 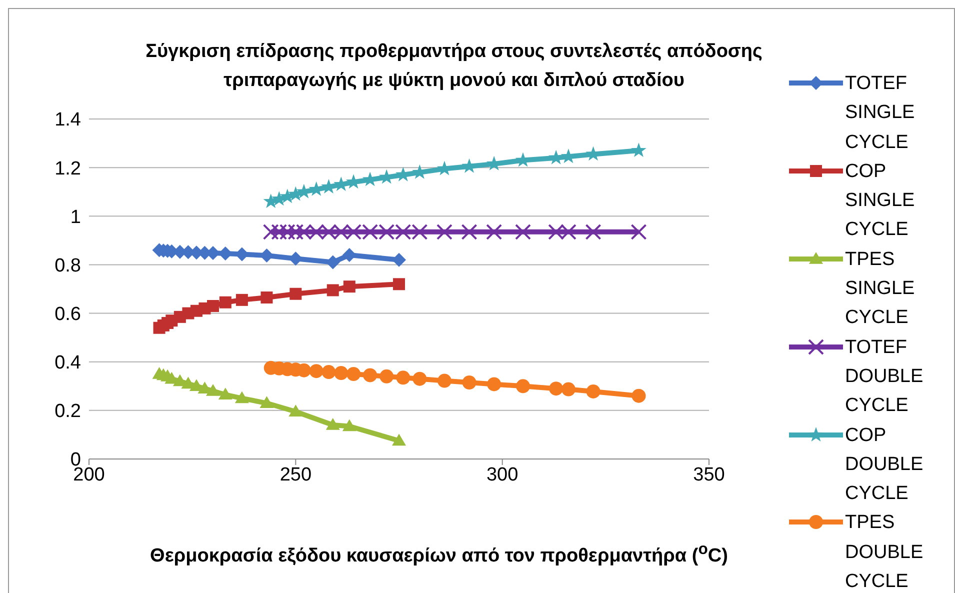 I want to click on y-tick-label: 0.8, so click(x=67, y=265).